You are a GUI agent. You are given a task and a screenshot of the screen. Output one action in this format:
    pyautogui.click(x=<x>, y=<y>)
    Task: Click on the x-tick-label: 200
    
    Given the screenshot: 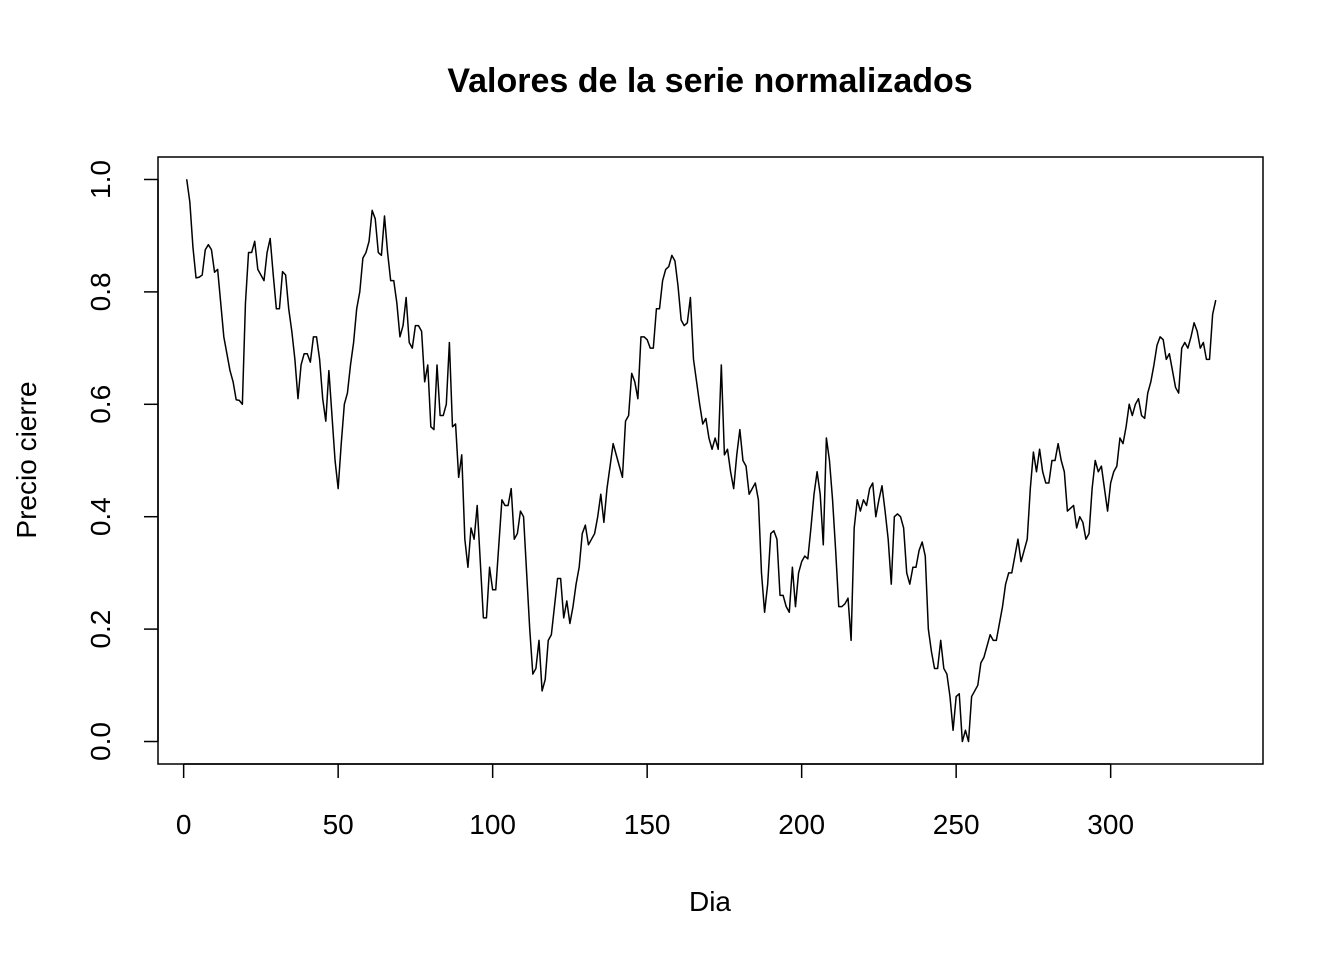 What is the action you would take?
    pyautogui.click(x=801, y=824)
    